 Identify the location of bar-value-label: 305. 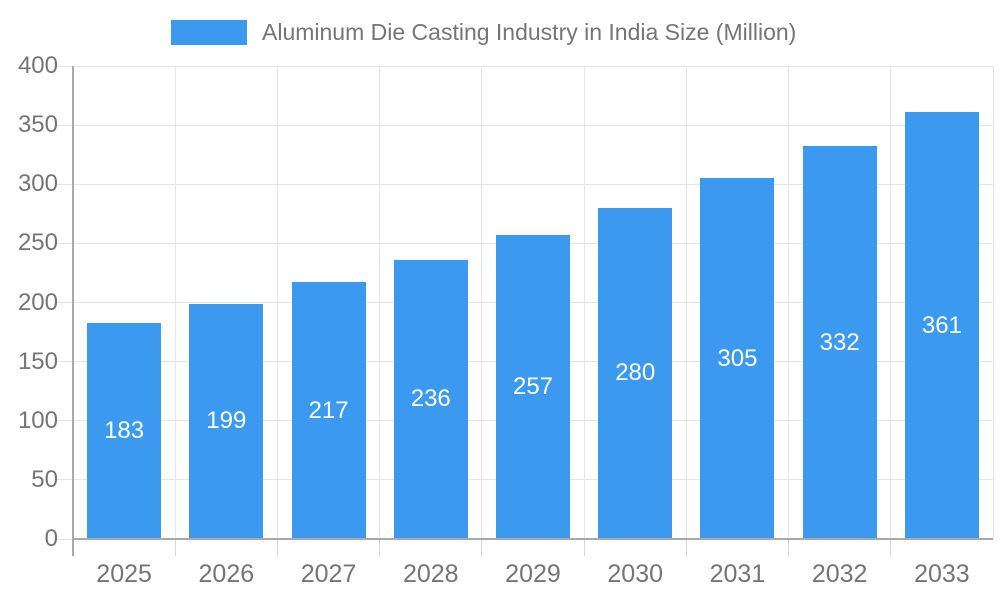
(737, 358).